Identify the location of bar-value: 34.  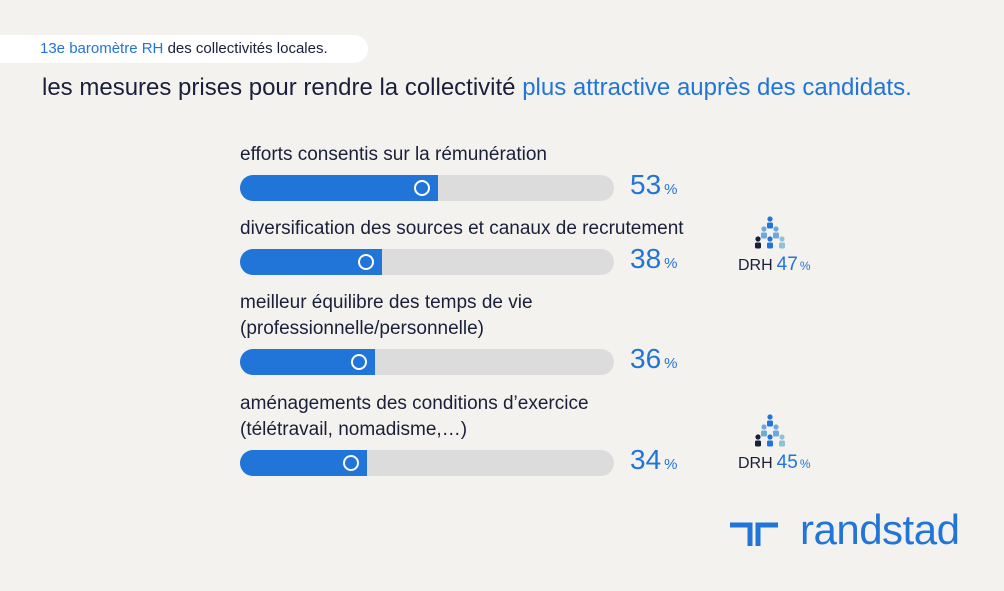
(646, 459).